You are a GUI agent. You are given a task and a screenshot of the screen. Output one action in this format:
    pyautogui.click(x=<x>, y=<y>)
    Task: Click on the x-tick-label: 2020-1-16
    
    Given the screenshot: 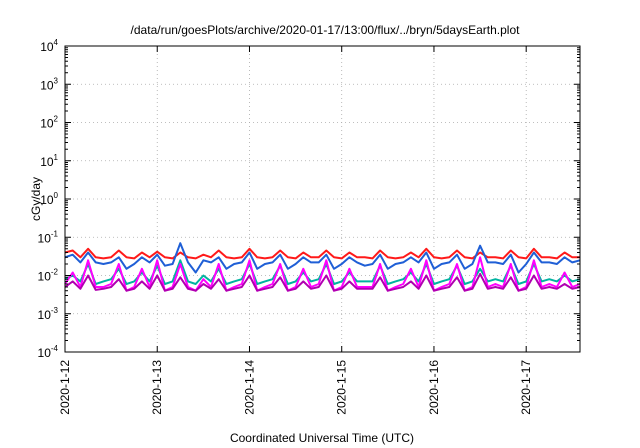 What is the action you would take?
    pyautogui.click(x=434, y=387)
    